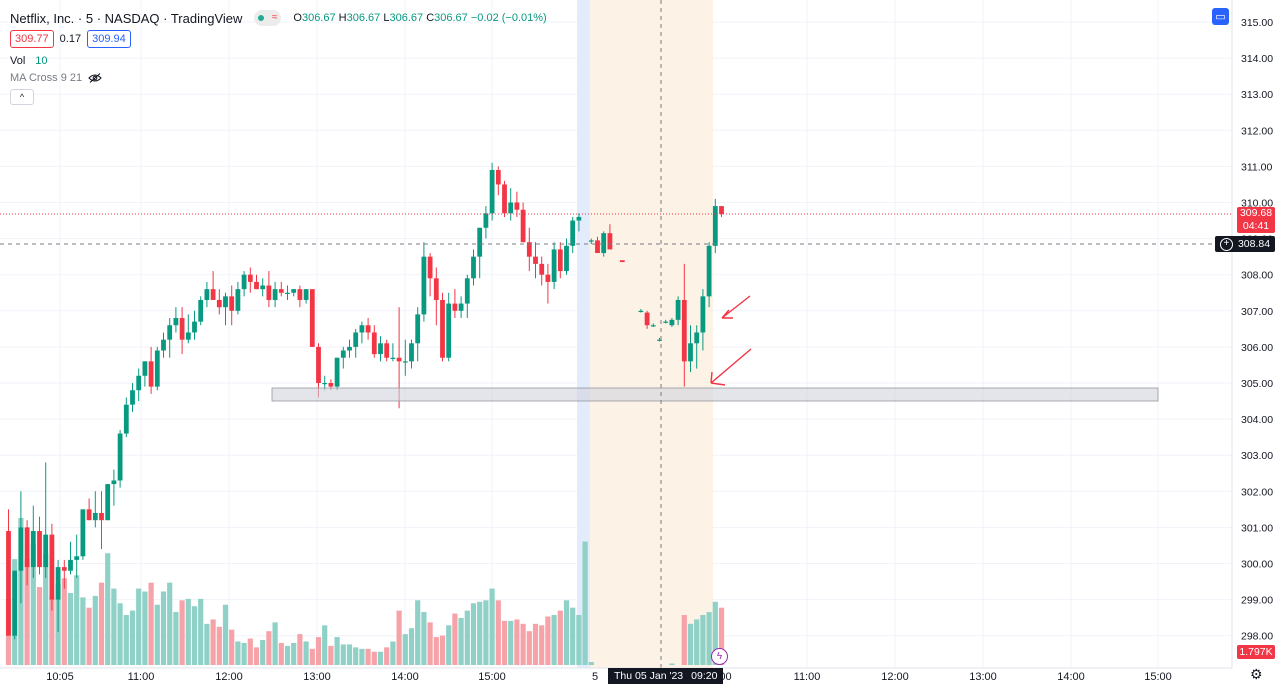 This screenshot has width=1280, height=684. What do you see at coordinates (1256, 652) in the screenshot?
I see `volume-tag: 1.797K` at bounding box center [1256, 652].